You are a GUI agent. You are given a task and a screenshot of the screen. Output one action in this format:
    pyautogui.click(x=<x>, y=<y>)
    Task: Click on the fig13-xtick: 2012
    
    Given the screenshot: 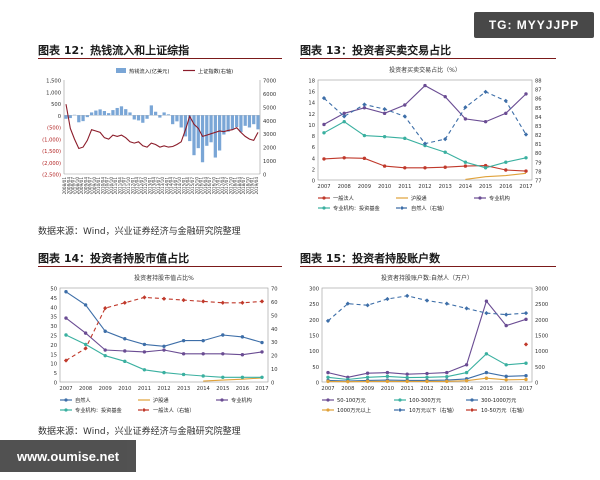 What is the action you would take?
    pyautogui.click(x=424, y=187)
    